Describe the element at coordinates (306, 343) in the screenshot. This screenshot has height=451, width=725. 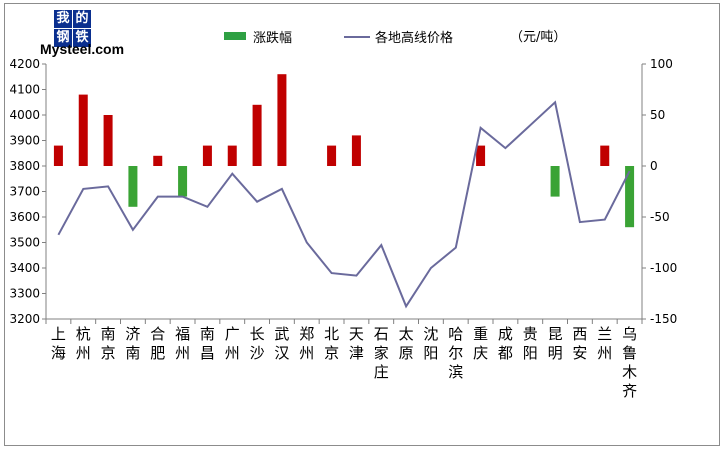
I see `x-tick-label-10: 郑州` at that location.